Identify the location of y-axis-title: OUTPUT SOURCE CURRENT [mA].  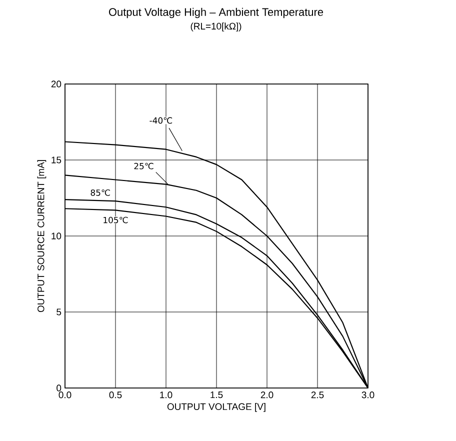
(41, 236).